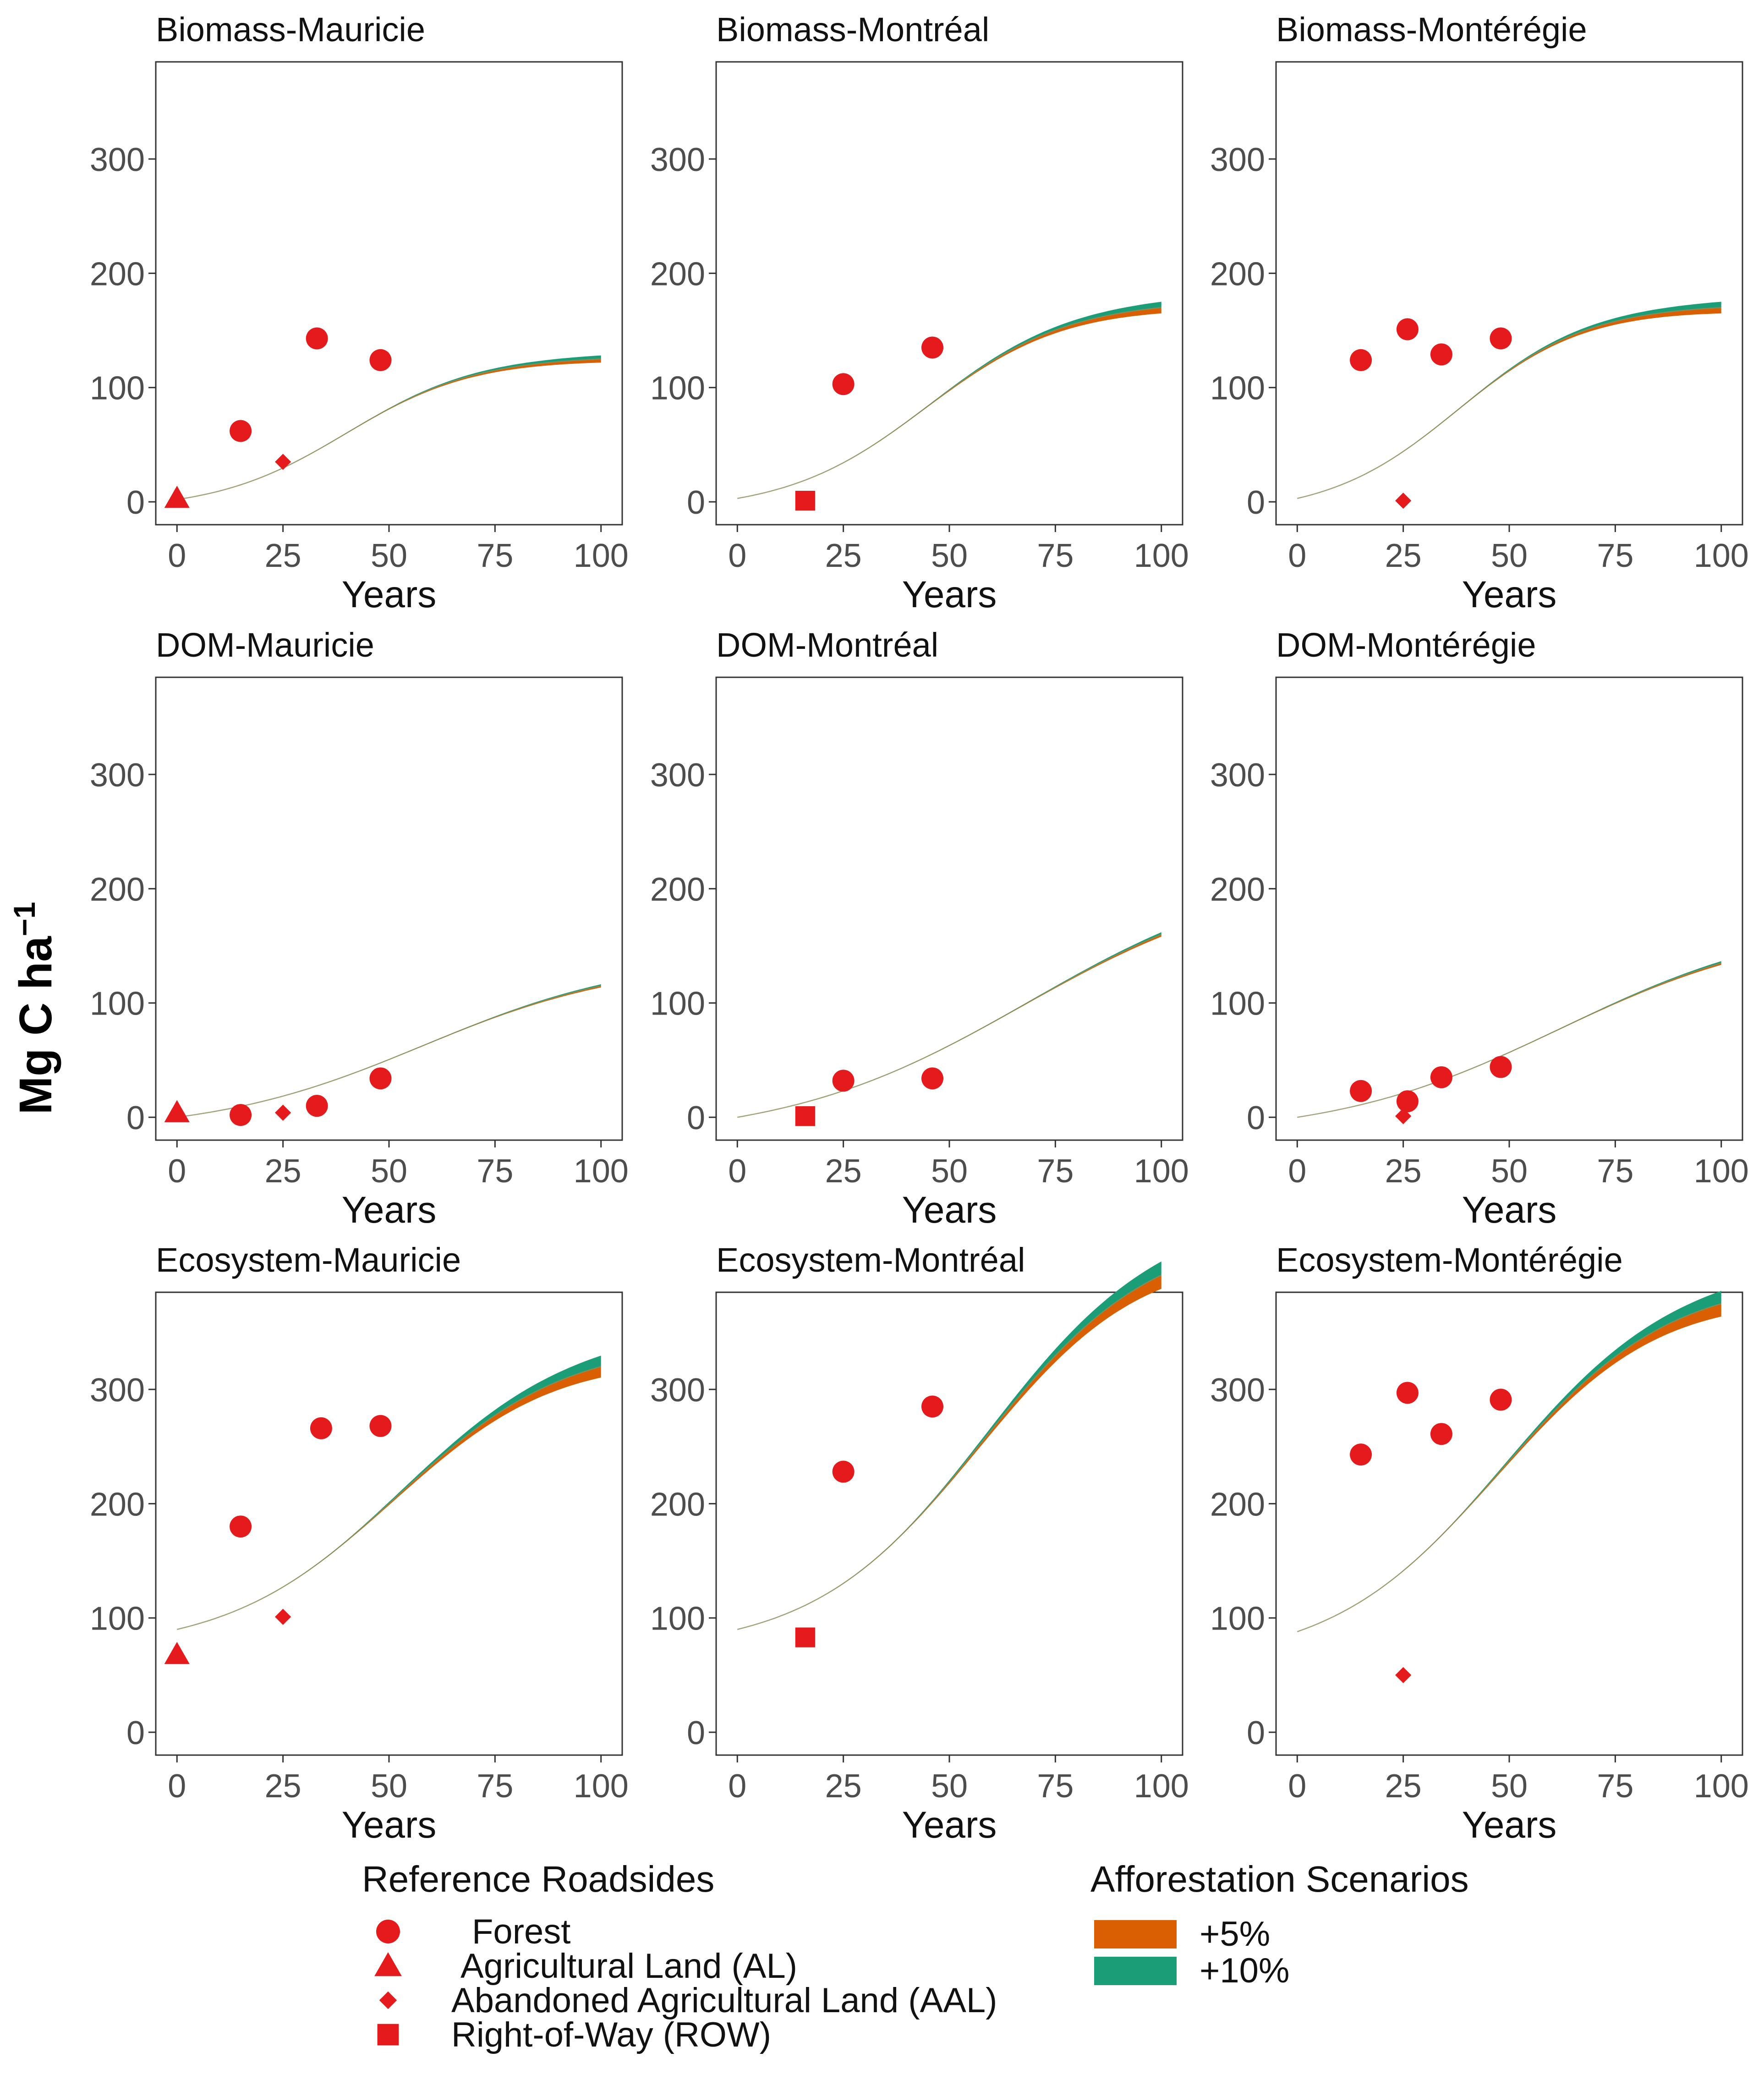  I want to click on panel-title: Ecosystem-Mauricie, so click(308, 1260).